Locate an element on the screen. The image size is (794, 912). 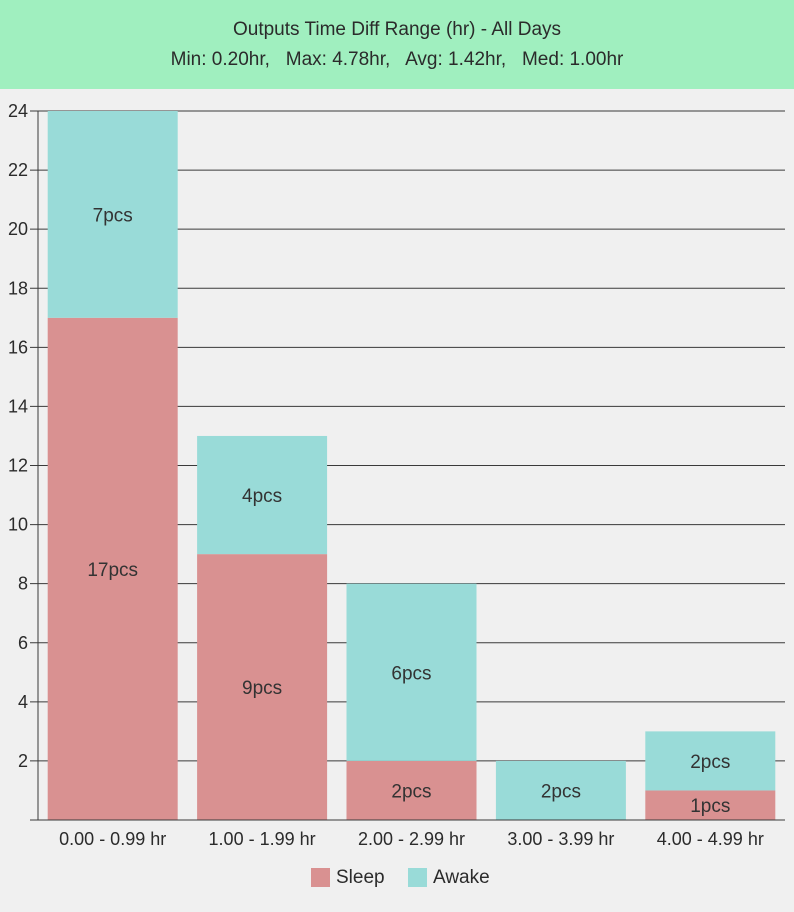
y-tick-label: 4 is located at coordinates (23, 702).